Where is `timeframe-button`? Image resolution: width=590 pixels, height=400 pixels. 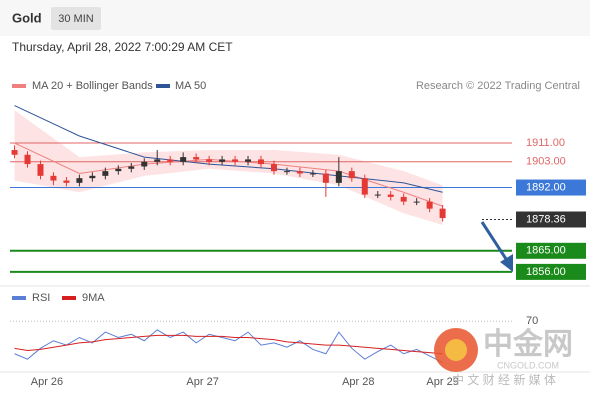 timeframe-button is located at coordinates (76, 18).